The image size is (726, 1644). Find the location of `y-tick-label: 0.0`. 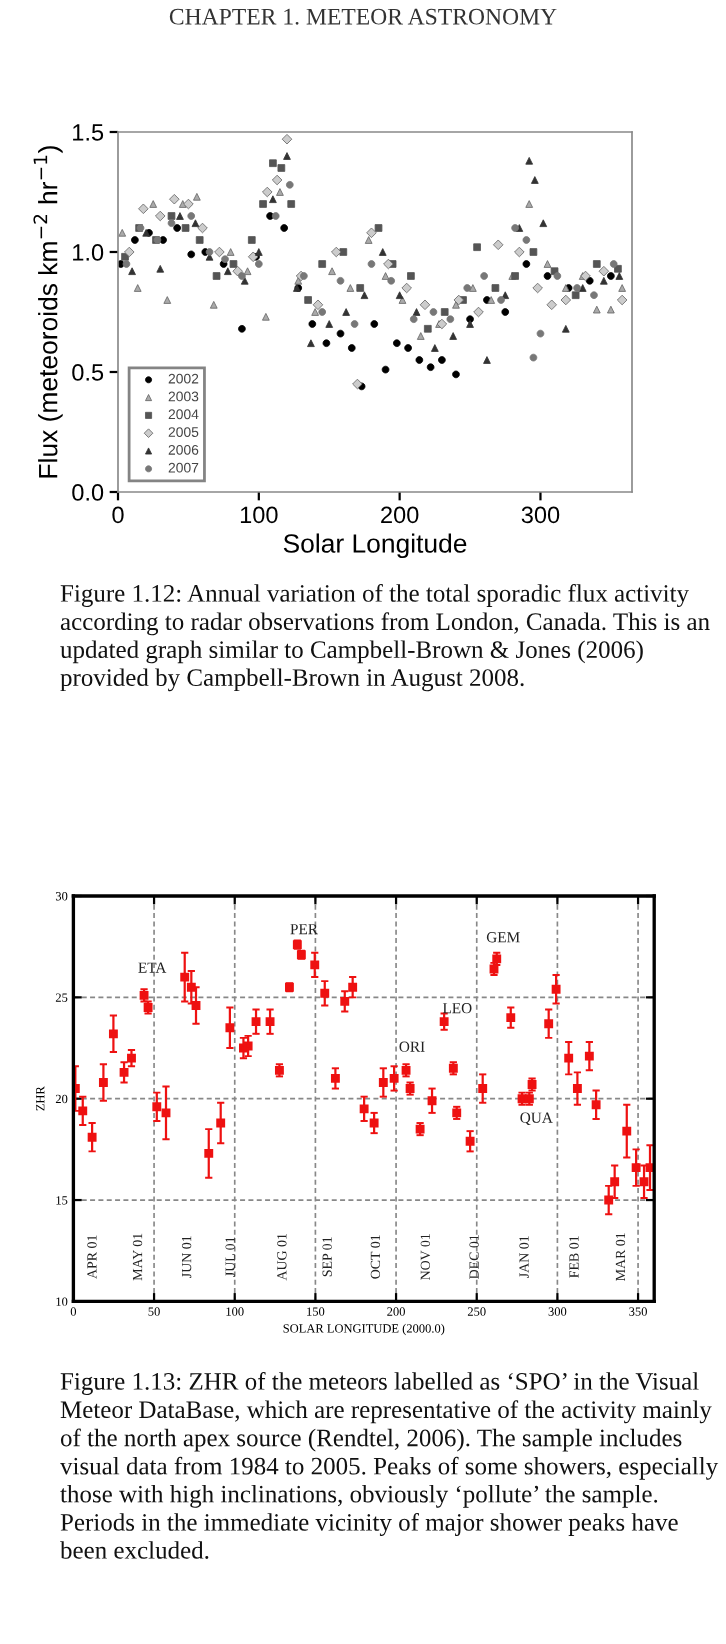

y-tick-label: 0.0 is located at coordinates (88, 492).